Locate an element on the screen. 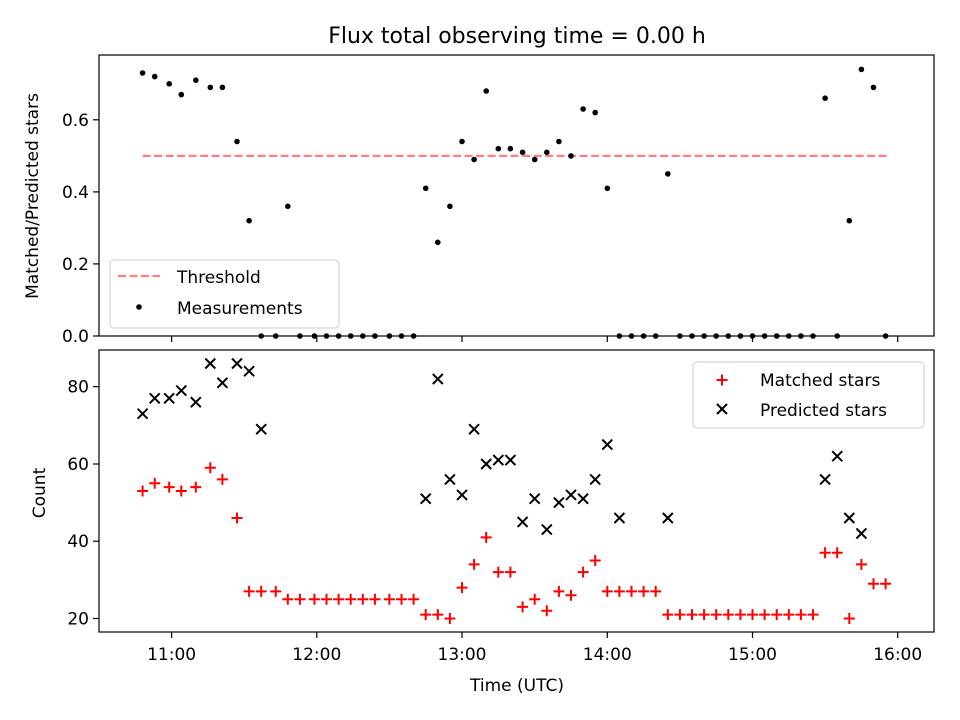 The width and height of the screenshot is (960, 720). y-tick-label: 0.4 is located at coordinates (75, 193).